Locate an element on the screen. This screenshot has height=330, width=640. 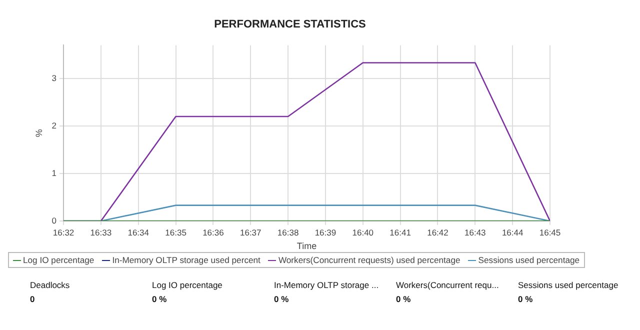
x-tick-label: 16:44 is located at coordinates (513, 232).